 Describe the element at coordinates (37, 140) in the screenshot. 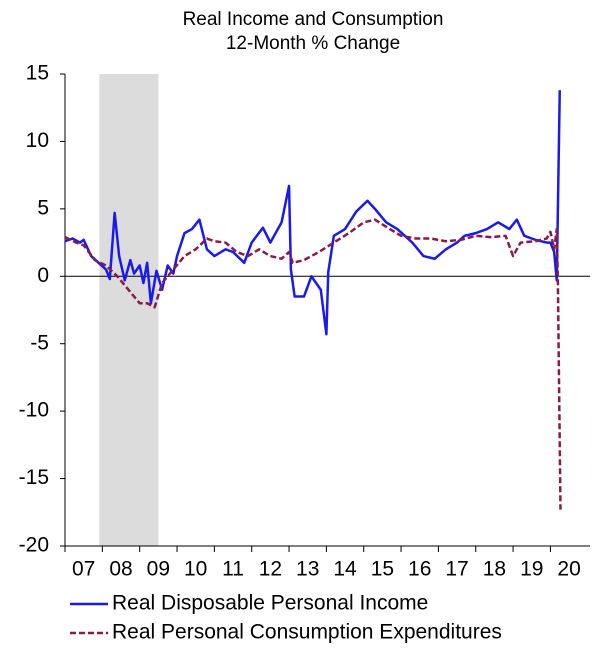

I see `y-tick-label: 10` at that location.